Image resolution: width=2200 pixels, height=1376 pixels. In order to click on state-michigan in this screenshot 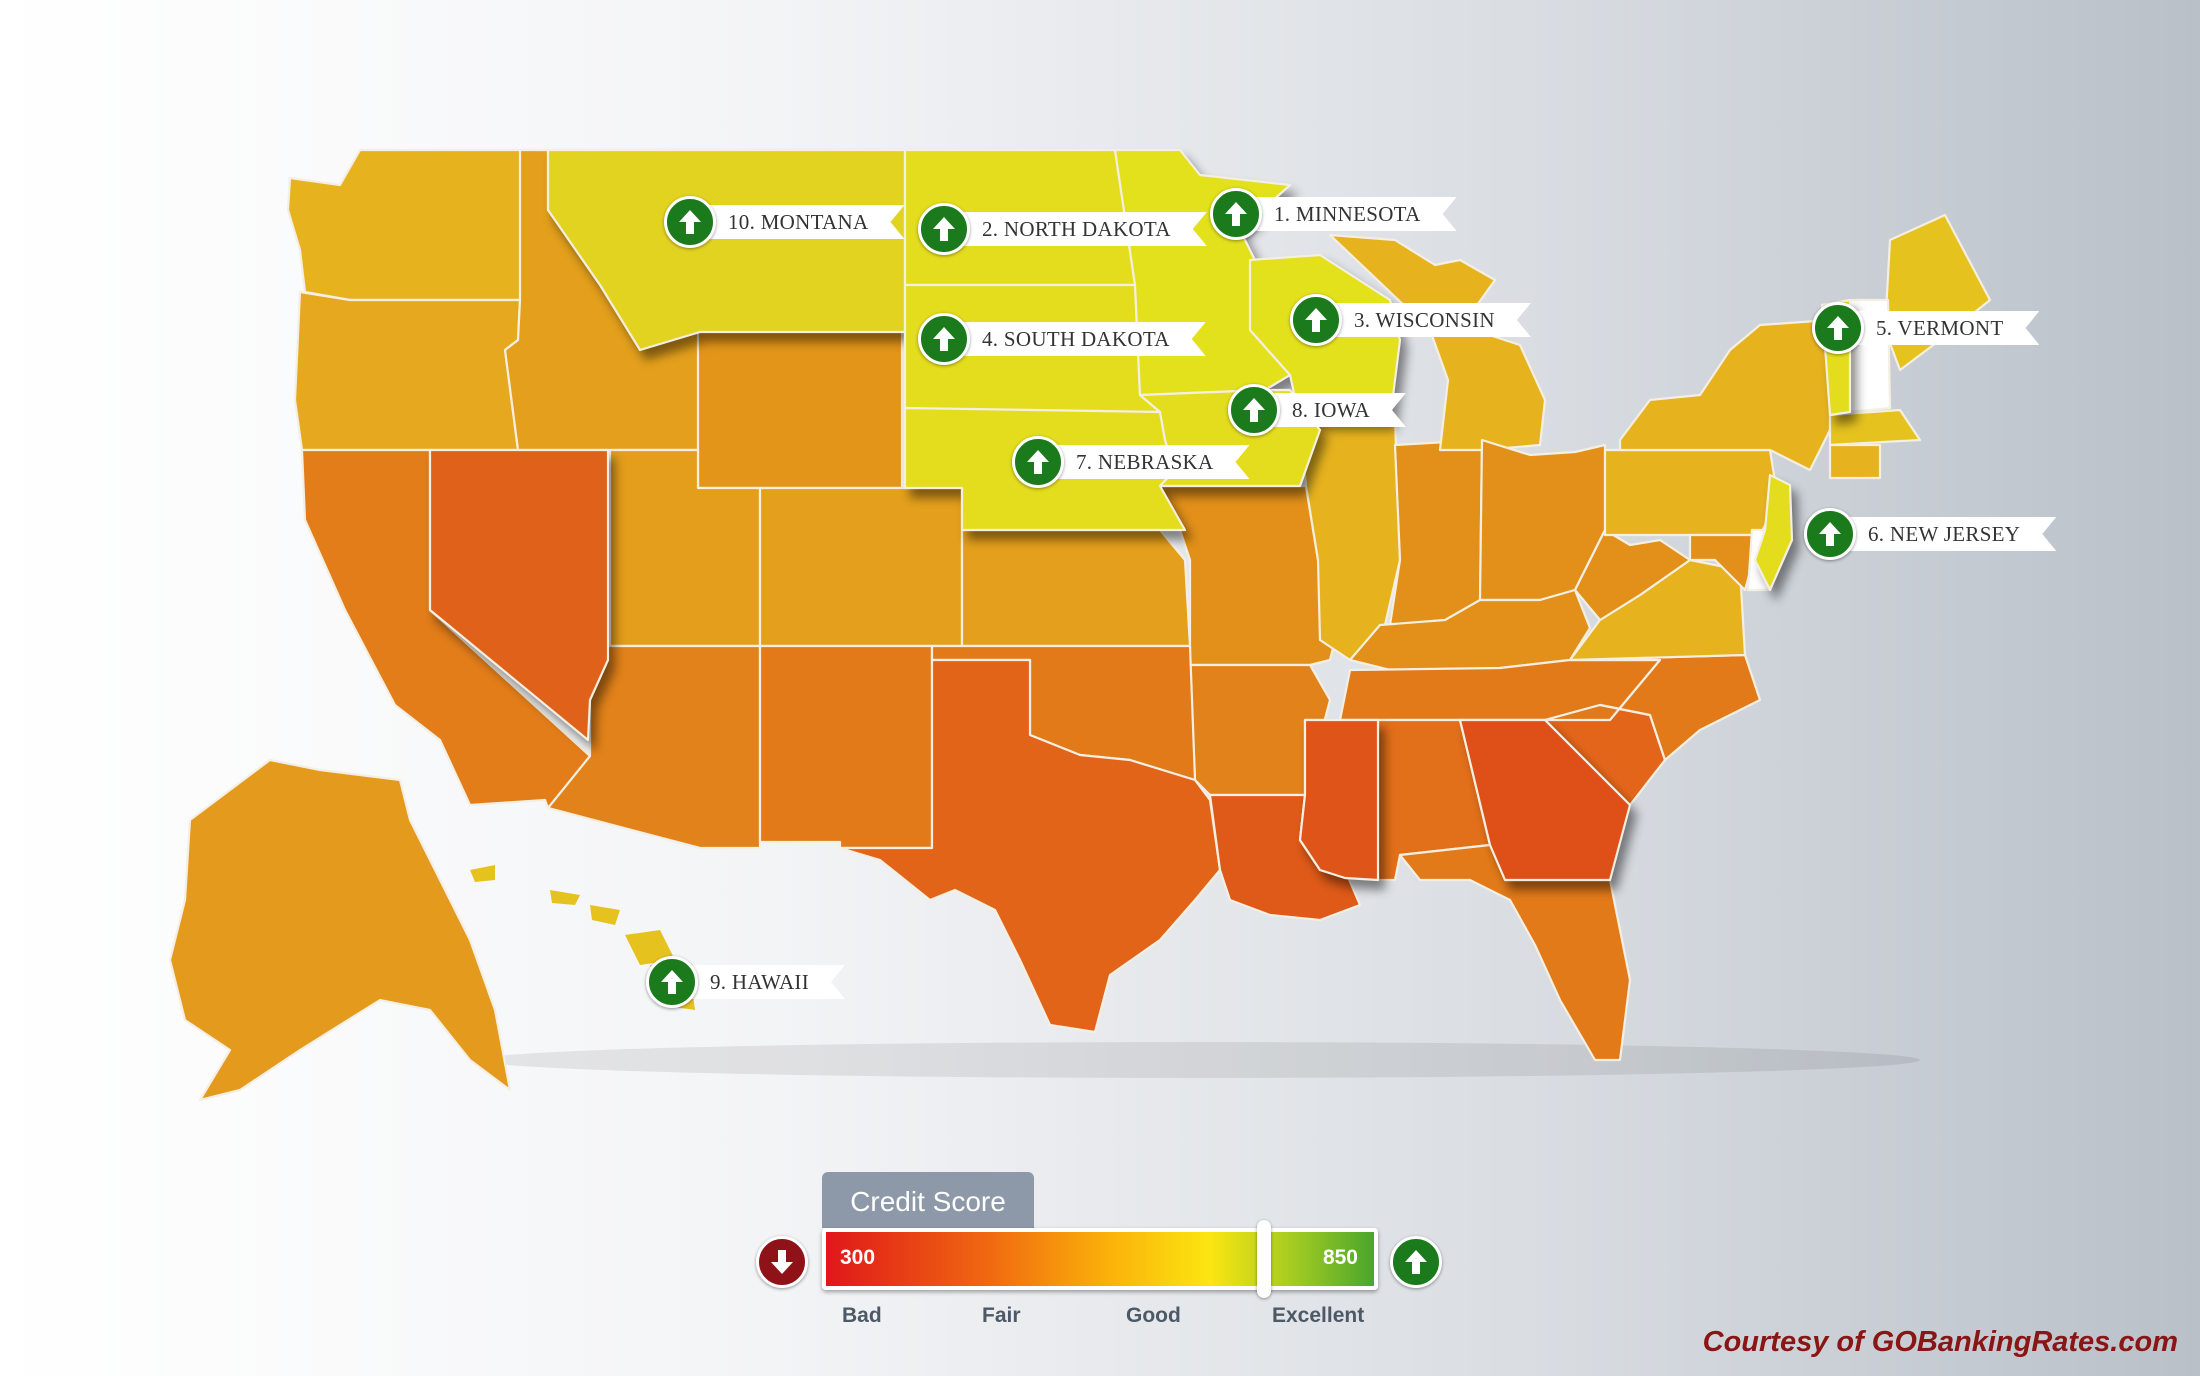, I will do `click(1437, 342)`.